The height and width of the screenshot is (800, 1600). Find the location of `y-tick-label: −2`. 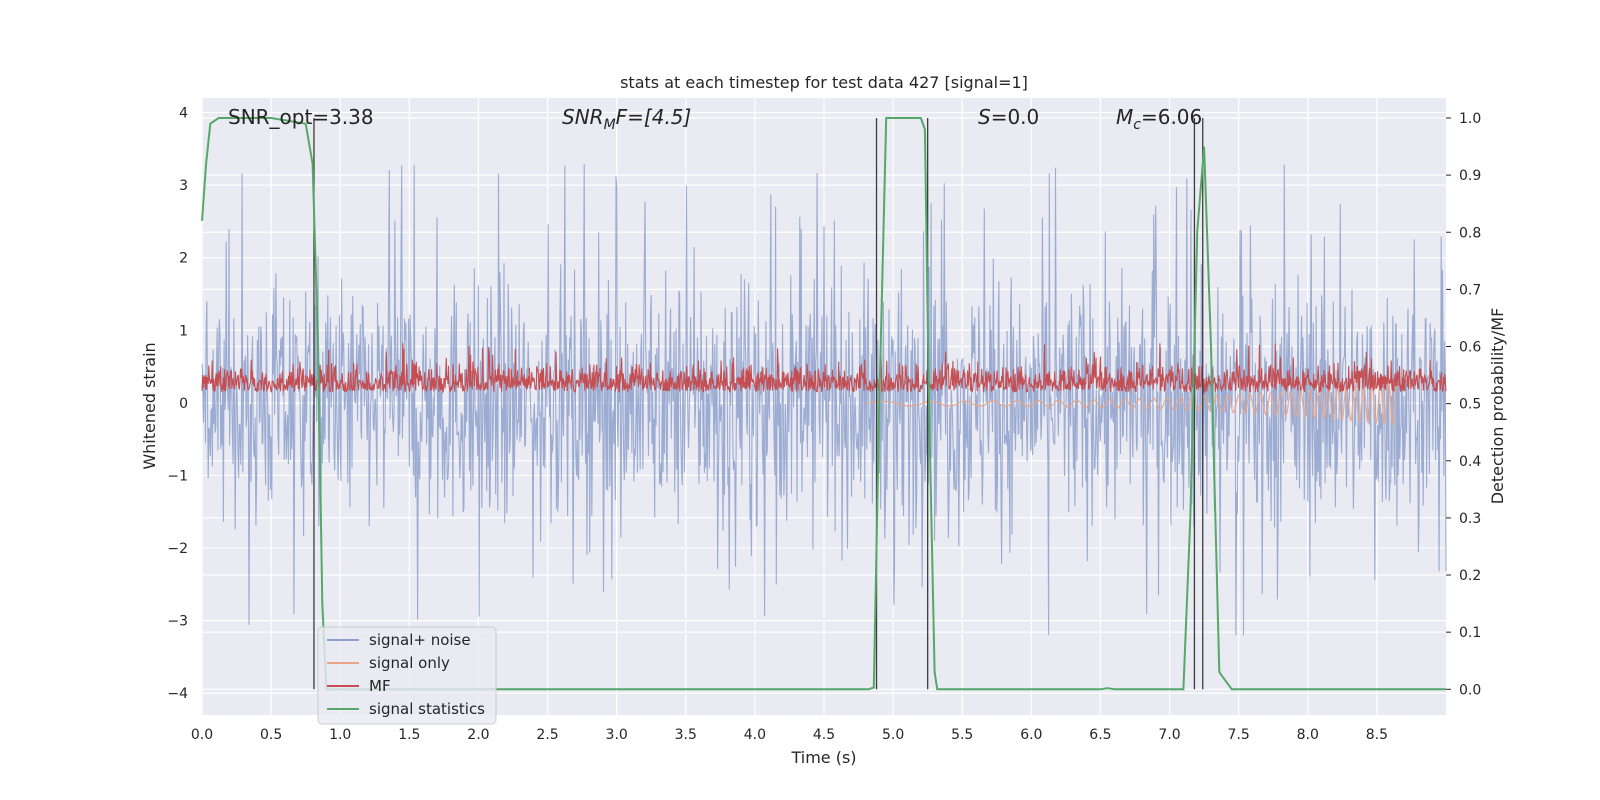

y-tick-label: −2 is located at coordinates (177, 549).